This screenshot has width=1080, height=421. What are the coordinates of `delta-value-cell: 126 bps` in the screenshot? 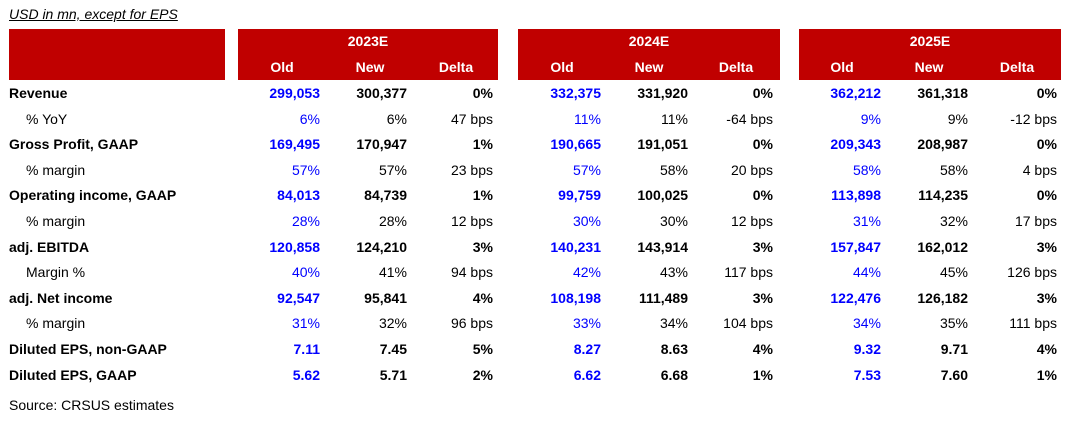 It's located at (1032, 272).